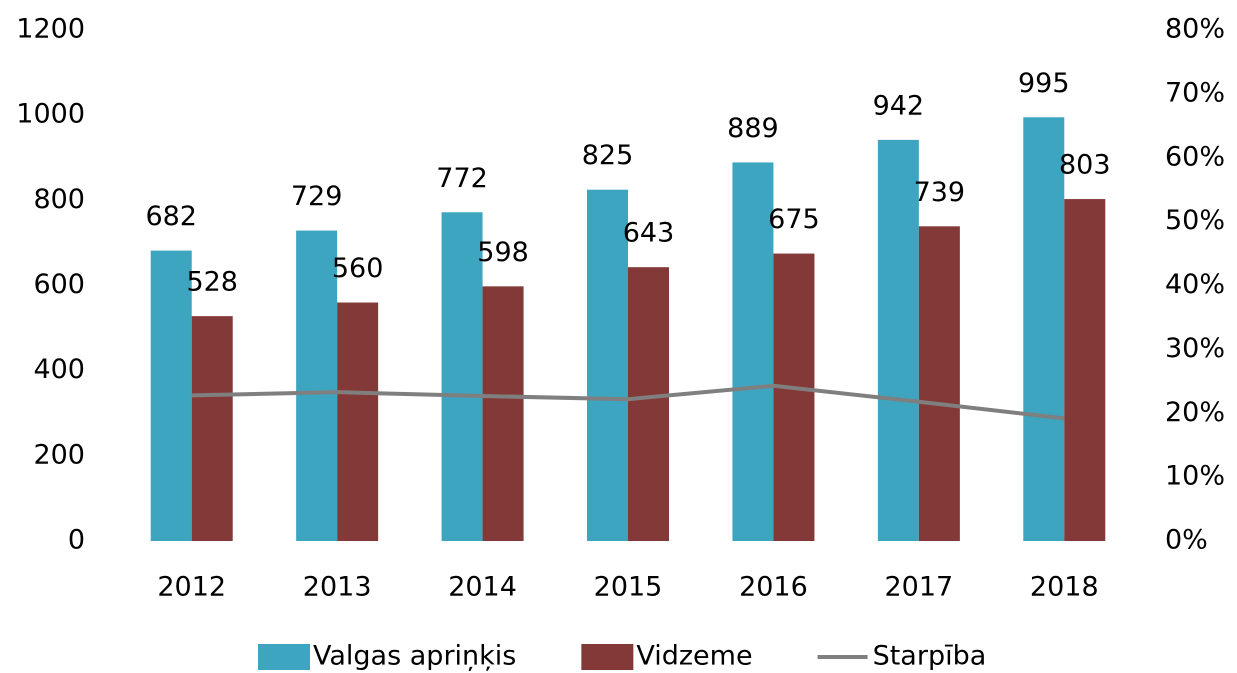  I want to click on y-tick-label: 1000, so click(50, 114).